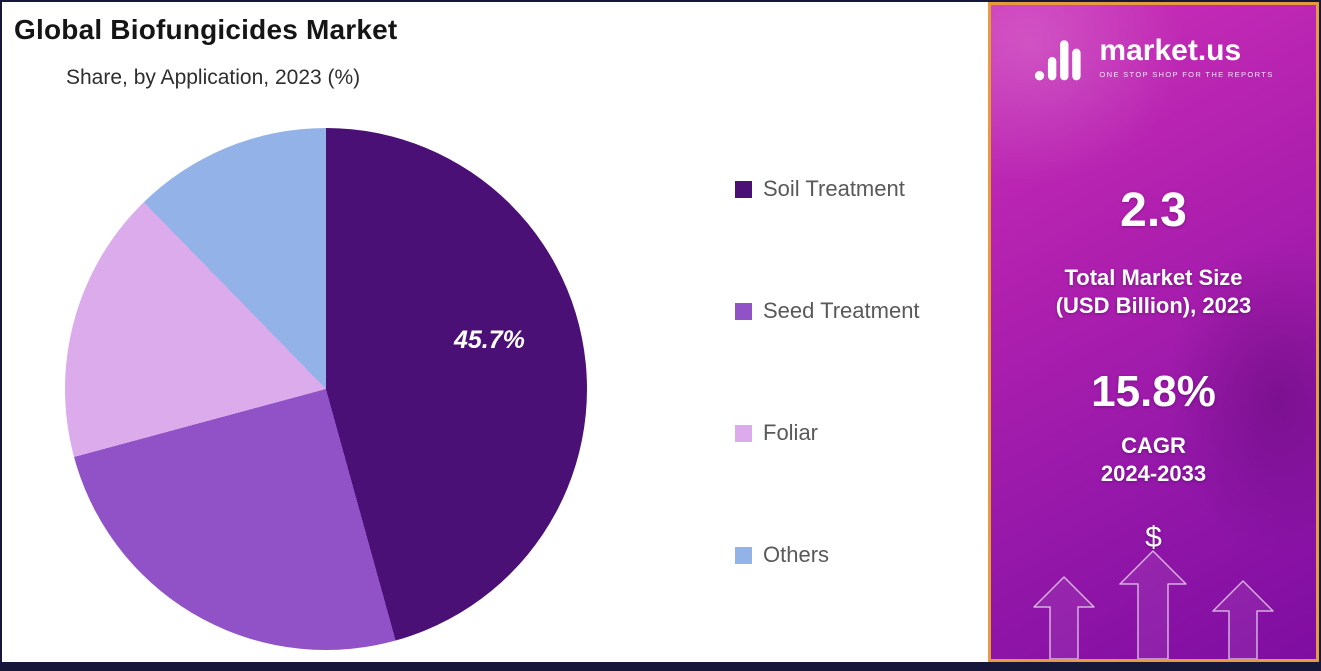 Image resolution: width=1321 pixels, height=671 pixels. I want to click on legend-item-soil-treatment: Soil Treatment, so click(827, 189).